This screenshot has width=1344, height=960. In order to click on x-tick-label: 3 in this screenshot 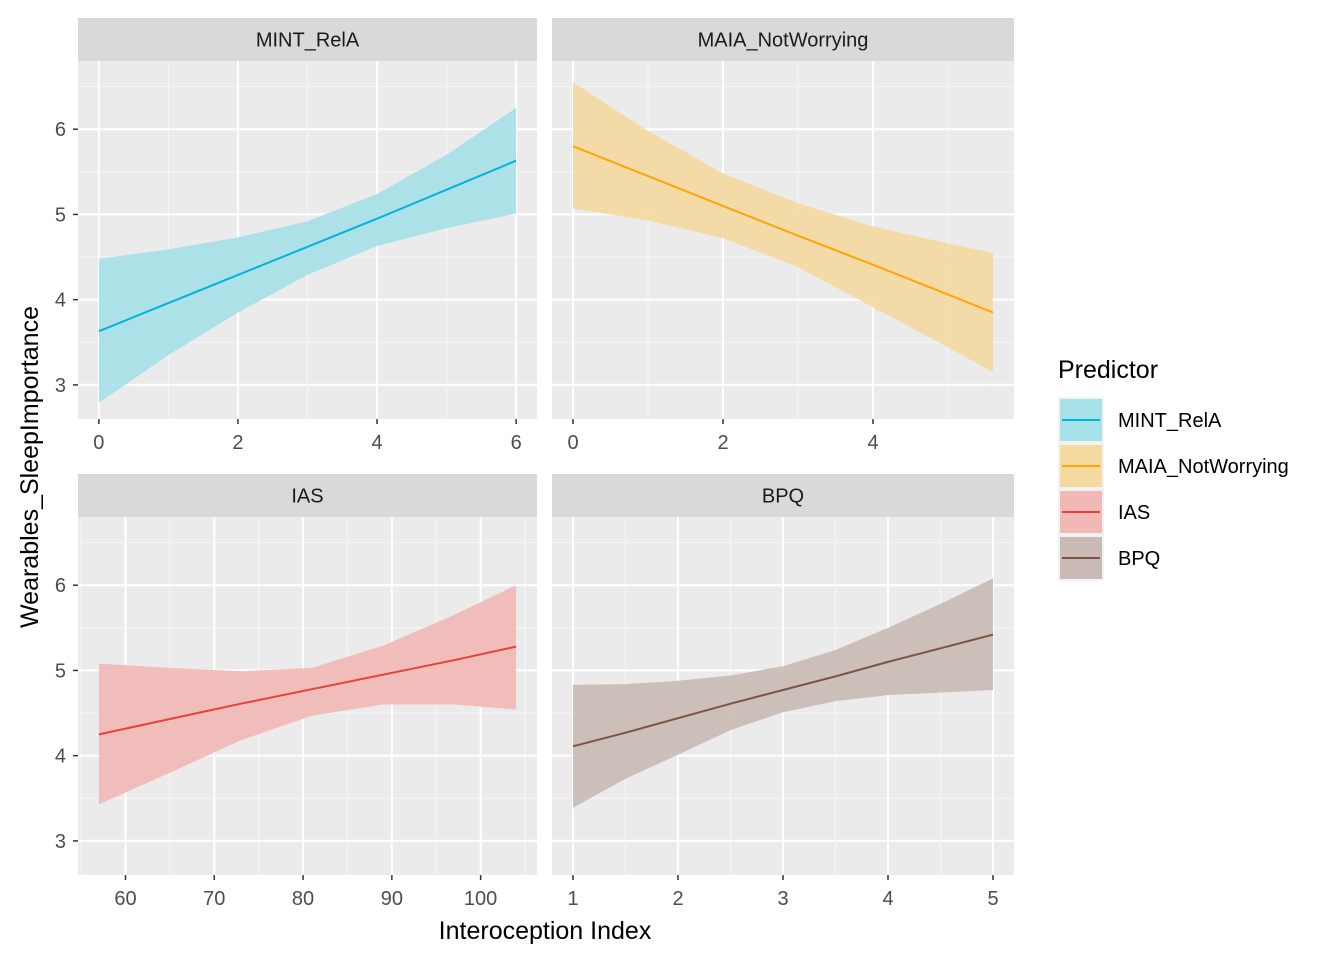, I will do `click(782, 899)`.